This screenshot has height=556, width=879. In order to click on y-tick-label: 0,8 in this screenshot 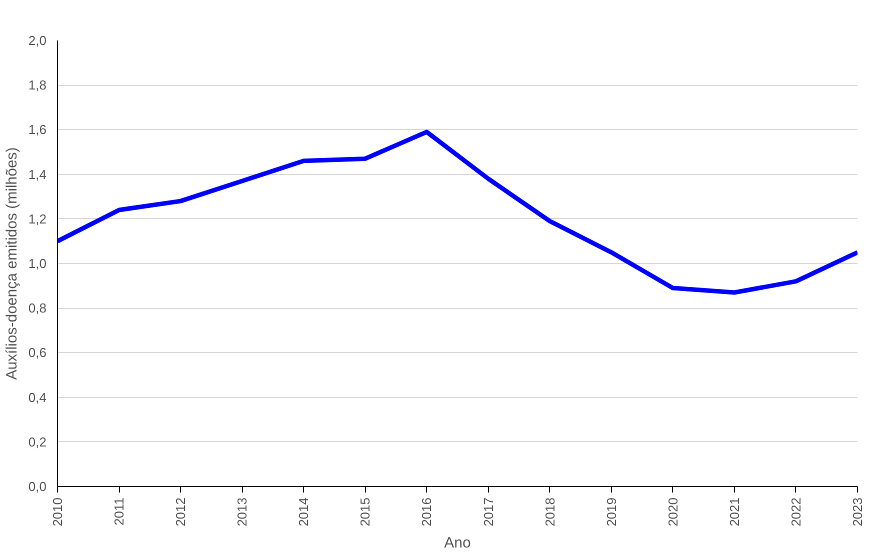, I will do `click(37, 308)`.